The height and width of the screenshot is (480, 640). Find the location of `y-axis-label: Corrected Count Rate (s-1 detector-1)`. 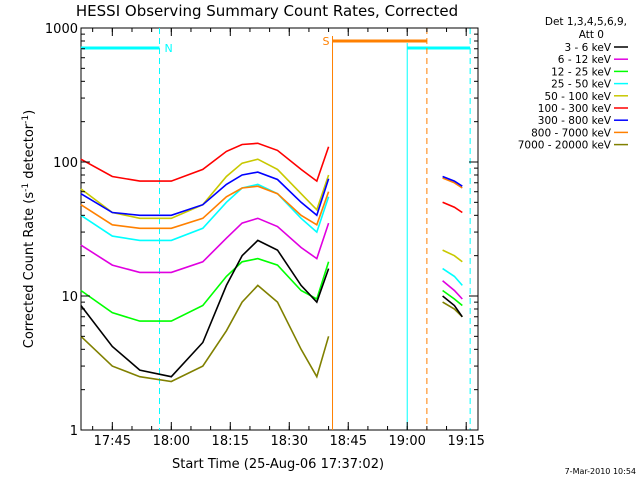

y-axis-label: Corrected Count Rate (s-1 detector-1) is located at coordinates (29, 229).